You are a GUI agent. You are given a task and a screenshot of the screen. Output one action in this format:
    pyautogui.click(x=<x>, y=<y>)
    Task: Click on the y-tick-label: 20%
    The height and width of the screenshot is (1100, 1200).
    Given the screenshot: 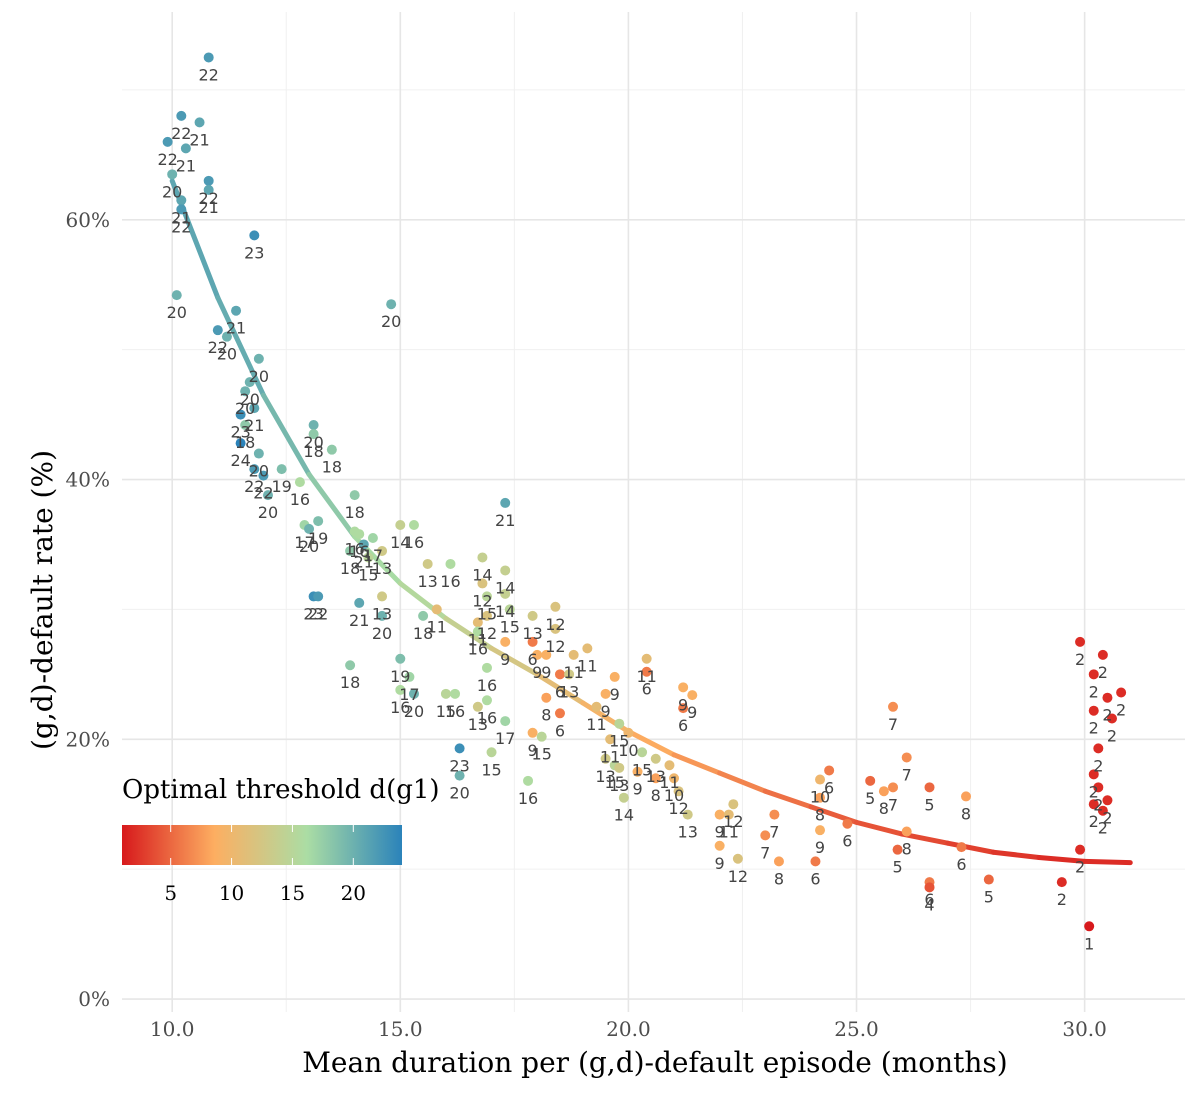 What is the action you would take?
    pyautogui.click(x=88, y=739)
    